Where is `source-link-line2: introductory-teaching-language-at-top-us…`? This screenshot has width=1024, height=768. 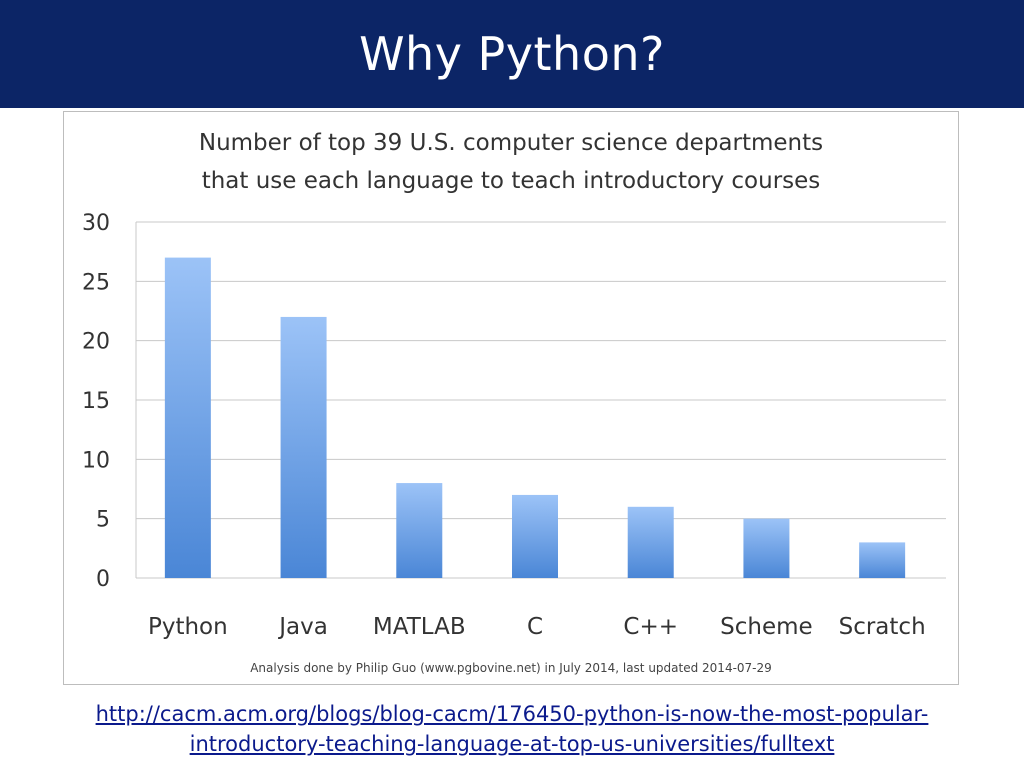 source-link-line2: introductory-teaching-language-at-top-us… is located at coordinates (512, 744).